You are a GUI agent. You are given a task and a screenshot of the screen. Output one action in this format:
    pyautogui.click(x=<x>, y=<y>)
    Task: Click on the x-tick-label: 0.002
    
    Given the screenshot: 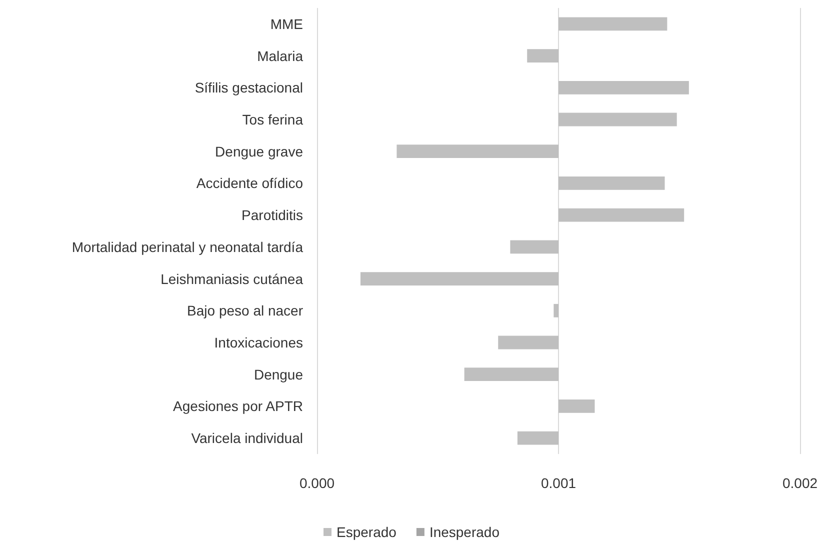 What is the action you would take?
    pyautogui.click(x=800, y=483)
    